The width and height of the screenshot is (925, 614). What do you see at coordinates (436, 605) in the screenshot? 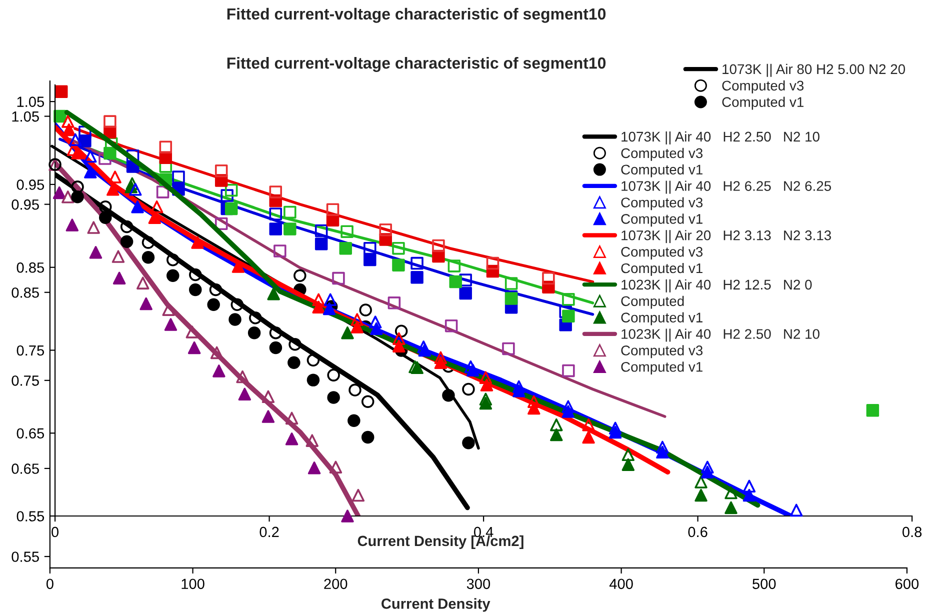
I see `x-axis-title: Current Density` at bounding box center [436, 605].